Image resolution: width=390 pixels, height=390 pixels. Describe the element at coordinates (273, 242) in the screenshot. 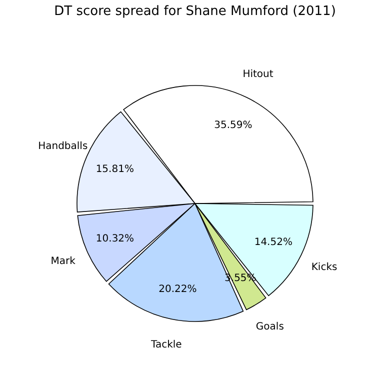

I see `data-label: 14.52%` at that location.